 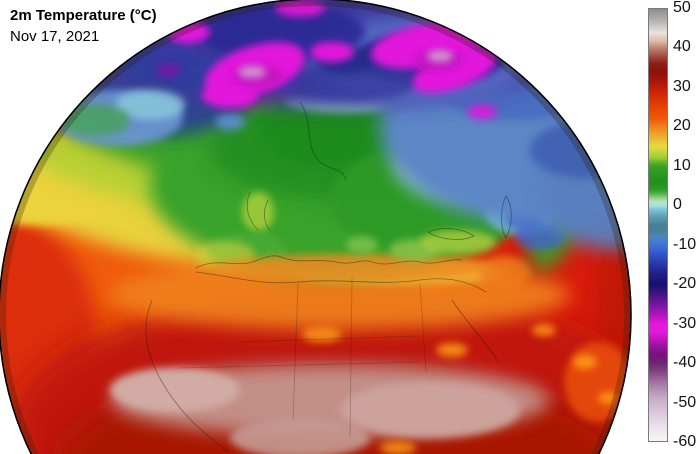 What do you see at coordinates (55, 36) in the screenshot?
I see `map-date: Nov 17, 2021` at bounding box center [55, 36].